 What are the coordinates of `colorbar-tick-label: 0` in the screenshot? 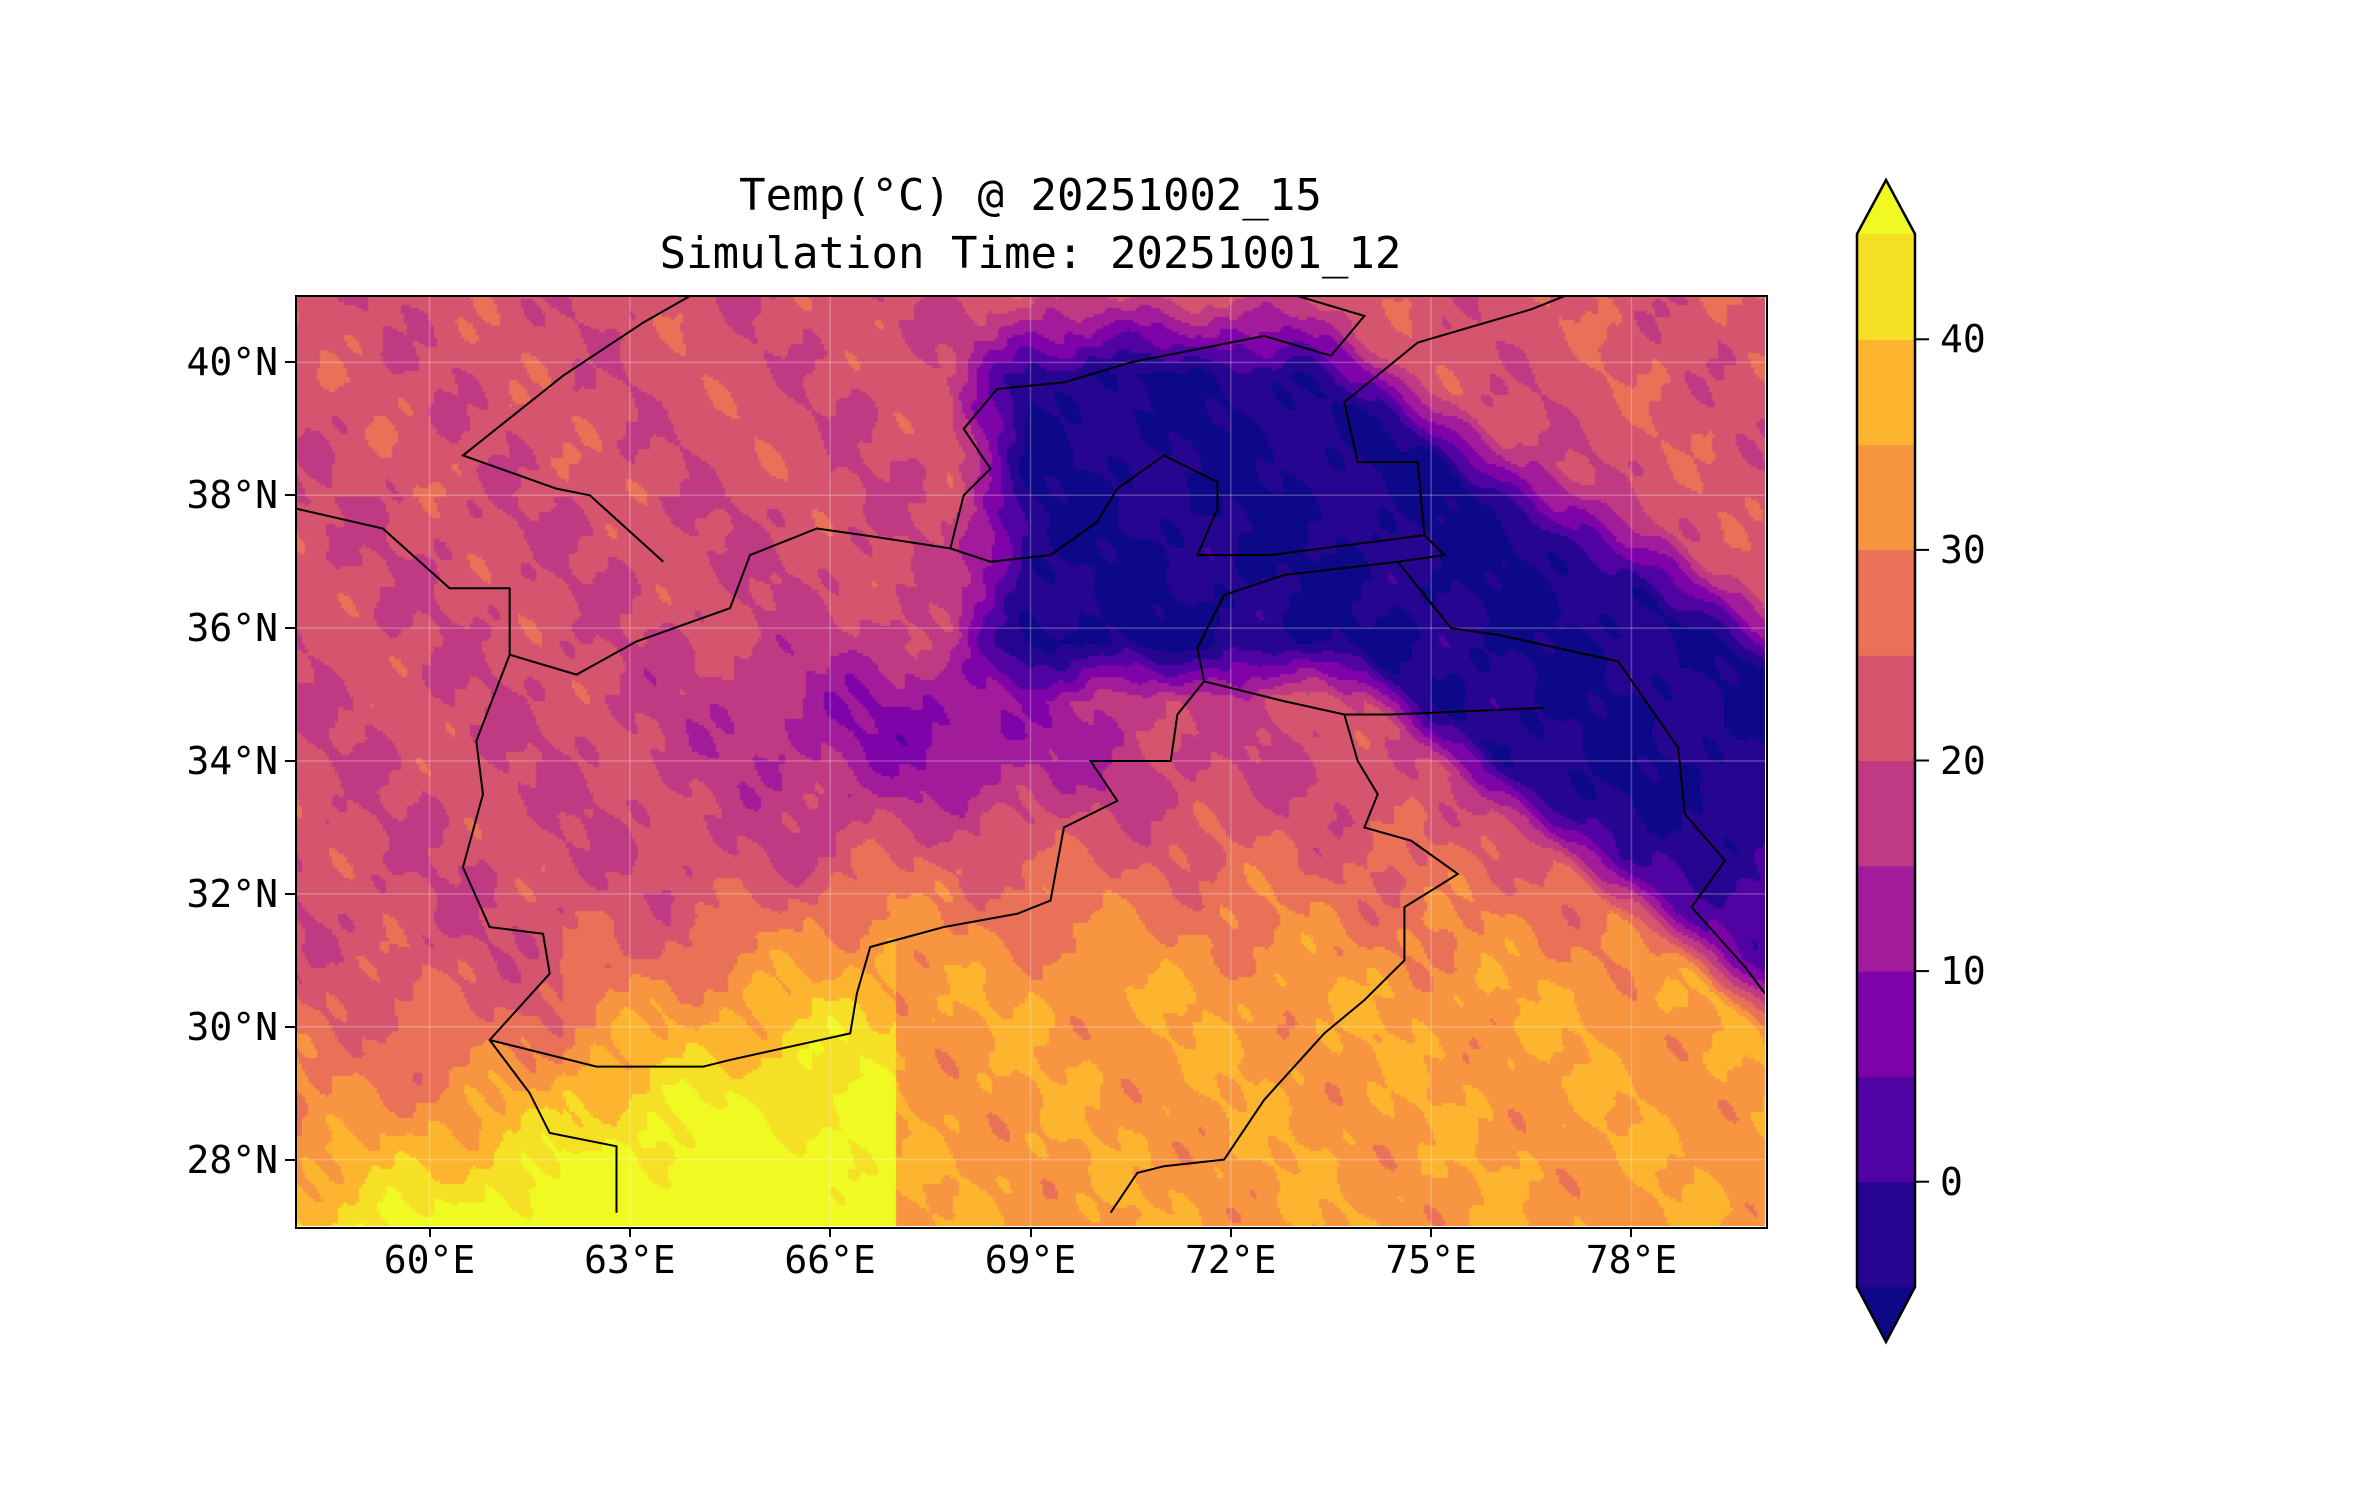 It's located at (1951, 1181).